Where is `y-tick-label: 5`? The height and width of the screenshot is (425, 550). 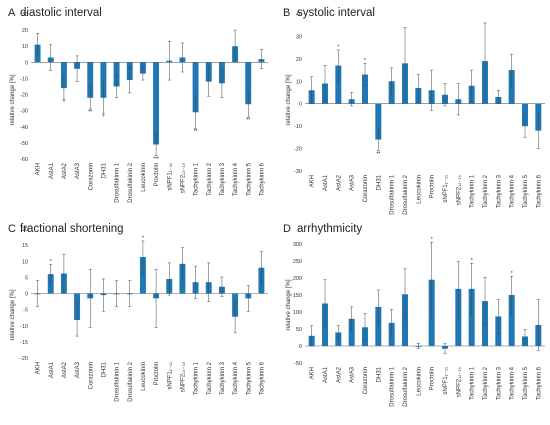 y-tick-label: 5 is located at coordinates (26, 278).